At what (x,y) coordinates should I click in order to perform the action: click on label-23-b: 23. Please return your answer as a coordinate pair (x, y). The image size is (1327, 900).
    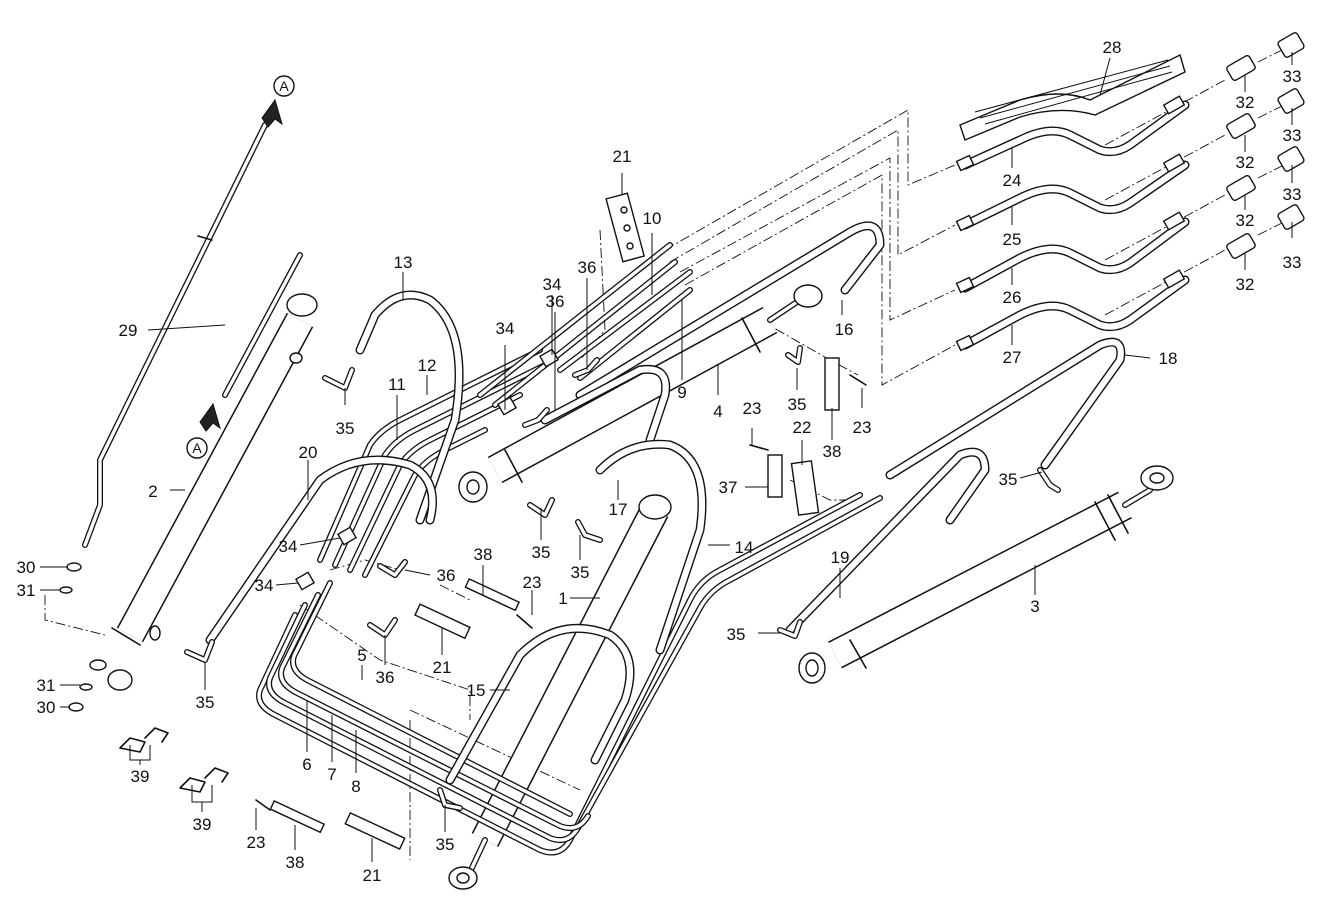
    Looking at the image, I should click on (862, 427).